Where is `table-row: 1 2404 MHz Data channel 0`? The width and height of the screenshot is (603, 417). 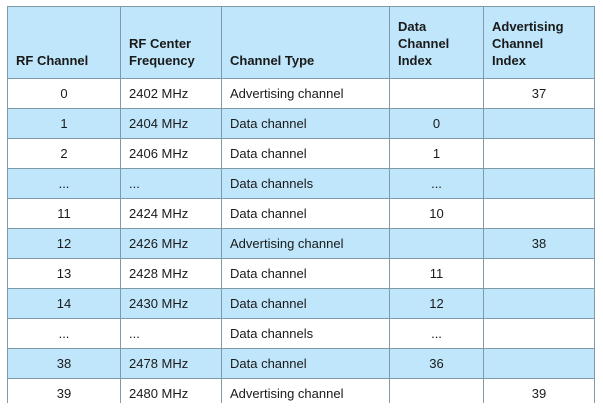
table-row: 1 2404 MHz Data channel 0 is located at coordinates (301, 123).